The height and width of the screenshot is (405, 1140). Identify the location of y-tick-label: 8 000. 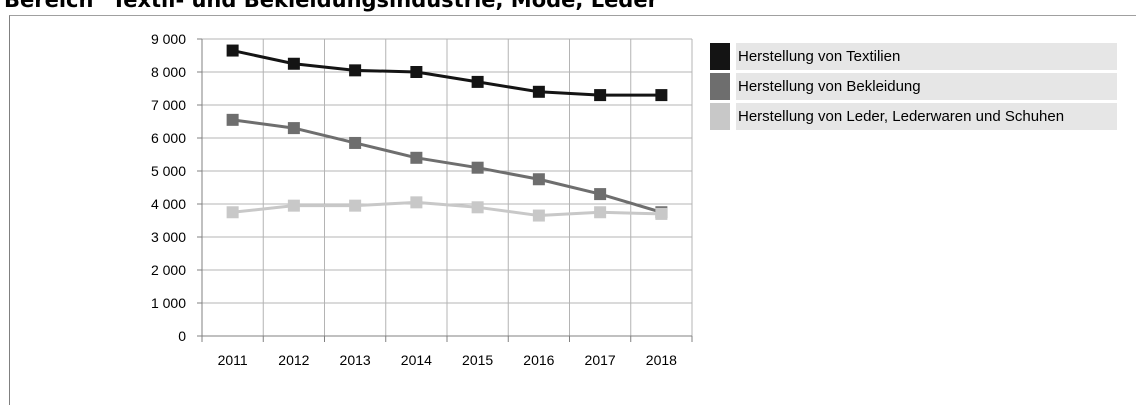
(168, 72).